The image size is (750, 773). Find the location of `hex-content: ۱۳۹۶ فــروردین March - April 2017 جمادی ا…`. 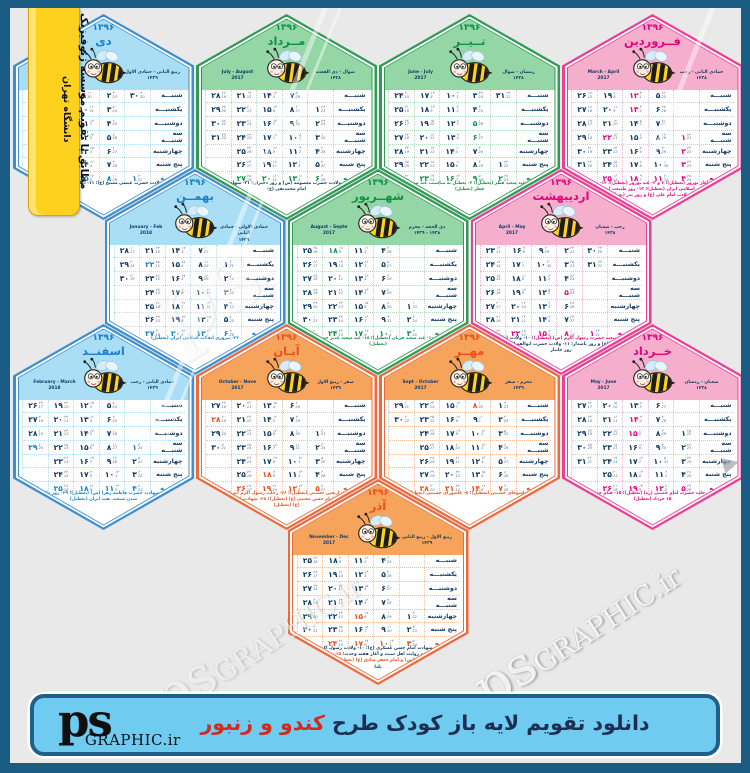

hex-content: ۱۳۹۶ فــروردین March - April 2017 جمادی ا… is located at coordinates (652, 117).